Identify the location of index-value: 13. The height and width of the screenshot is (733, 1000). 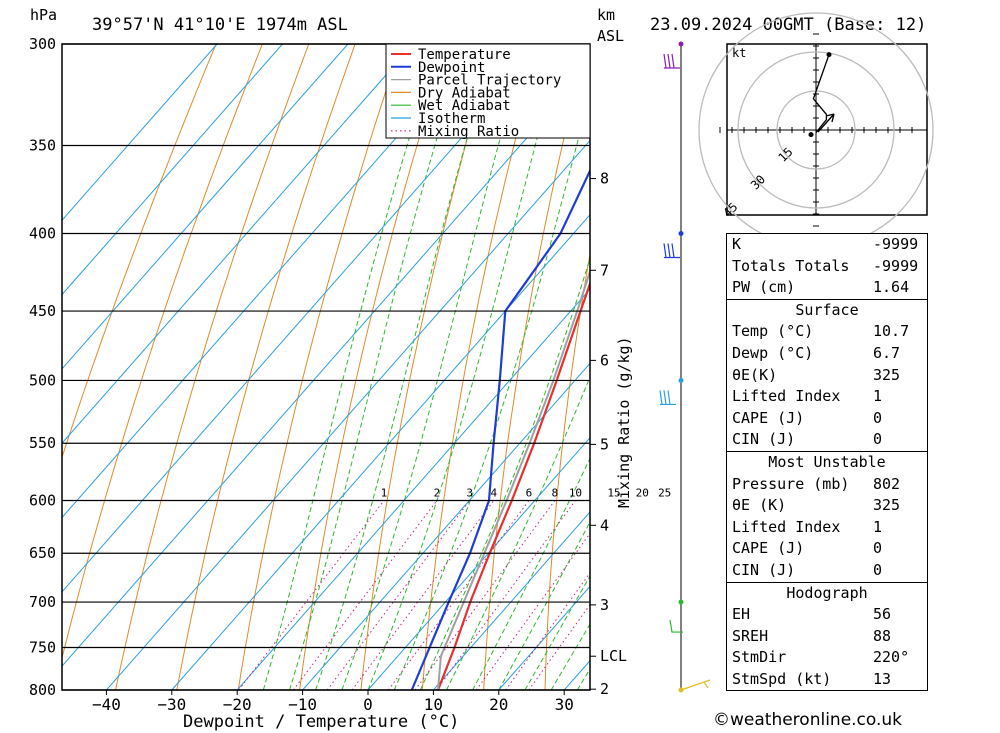
(882, 678).